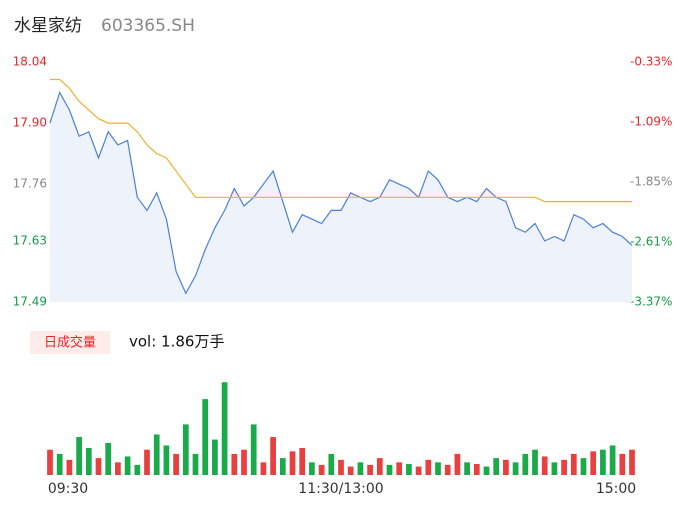 Image resolution: width=686 pixels, height=524 pixels. Describe the element at coordinates (651, 62) in the screenshot. I see `y2-tick-label: -0.33%` at that location.